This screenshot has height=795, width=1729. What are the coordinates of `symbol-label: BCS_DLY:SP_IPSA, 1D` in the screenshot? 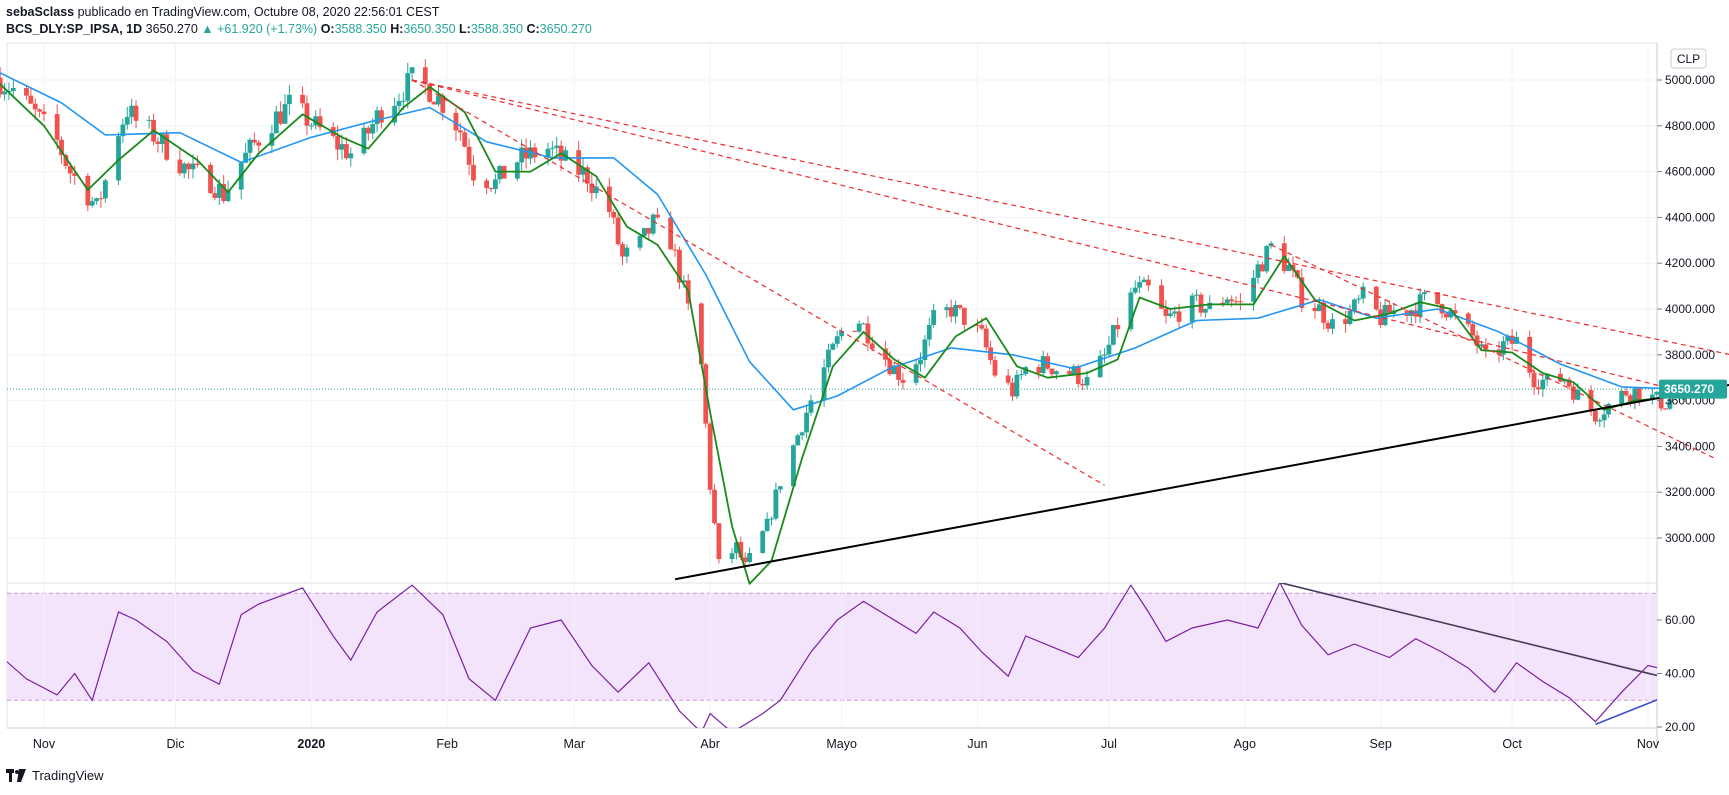 It's located at (74, 29).